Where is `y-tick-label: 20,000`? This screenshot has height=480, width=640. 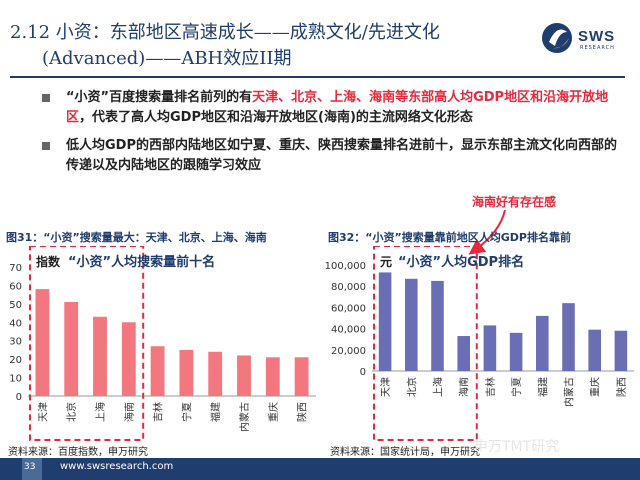 y-tick-label: 20,000 is located at coordinates (348, 351).